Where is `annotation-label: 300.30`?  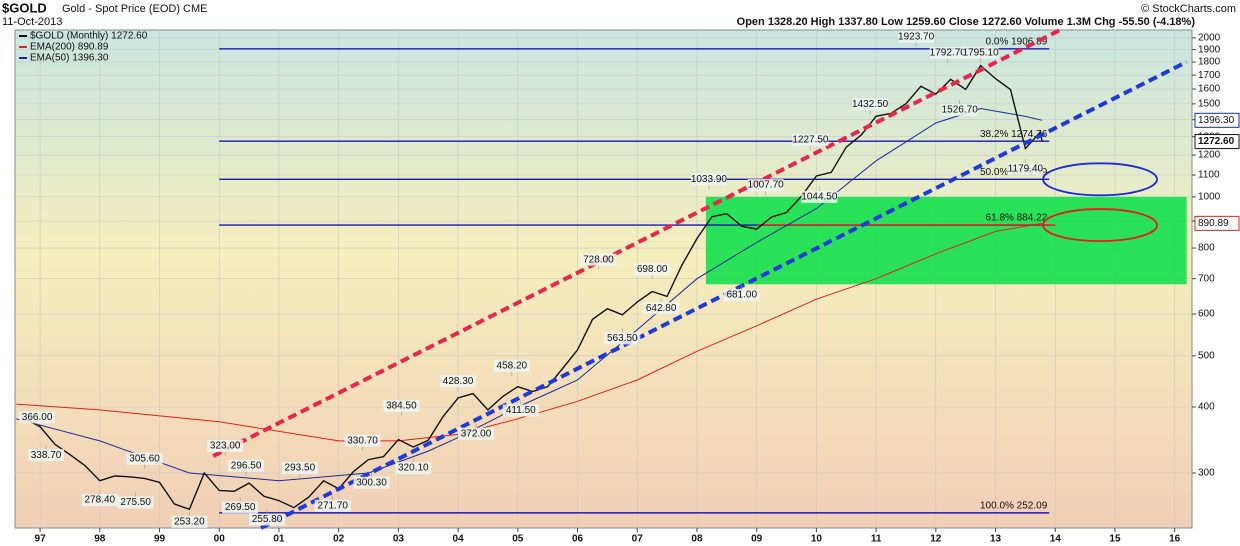
annotation-label: 300.30 is located at coordinates (371, 482).